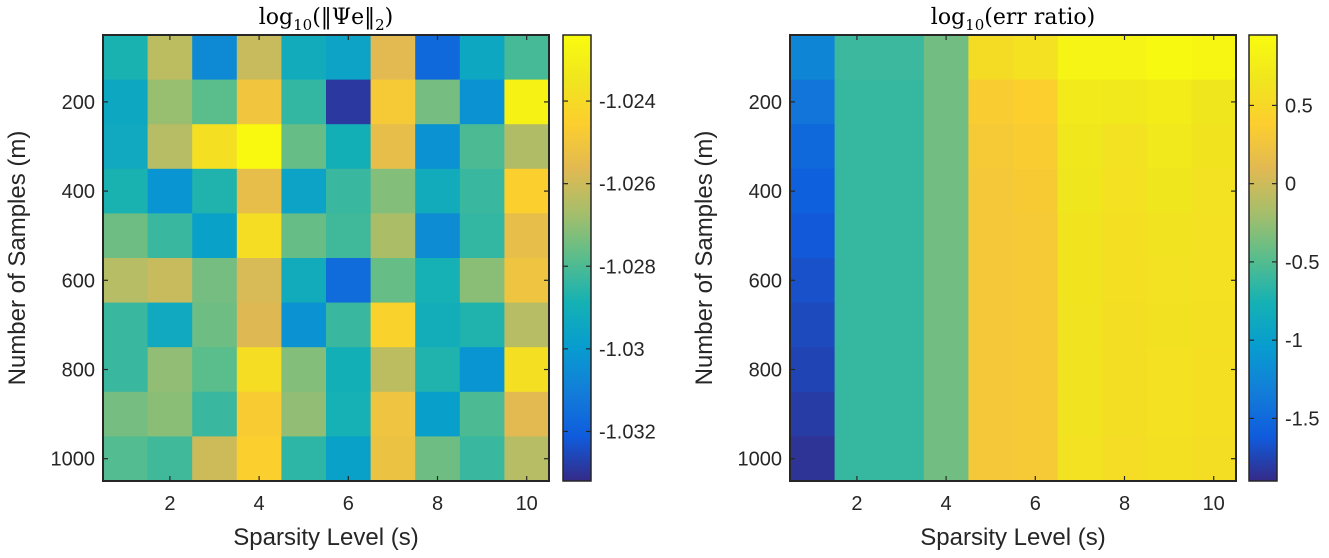 This screenshot has width=1329, height=558. What do you see at coordinates (627, 432) in the screenshot?
I see `left-colorbar-tick-label: -1.032` at bounding box center [627, 432].